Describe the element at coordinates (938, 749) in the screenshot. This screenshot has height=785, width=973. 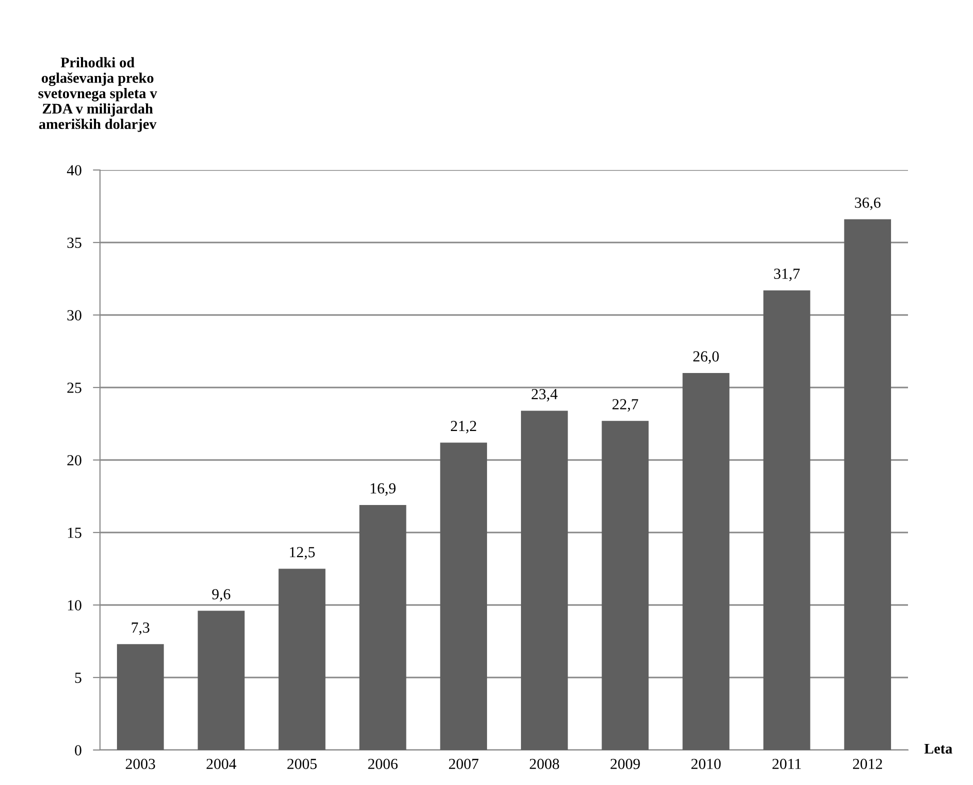
I see `x-axis-title: Leta` at that location.